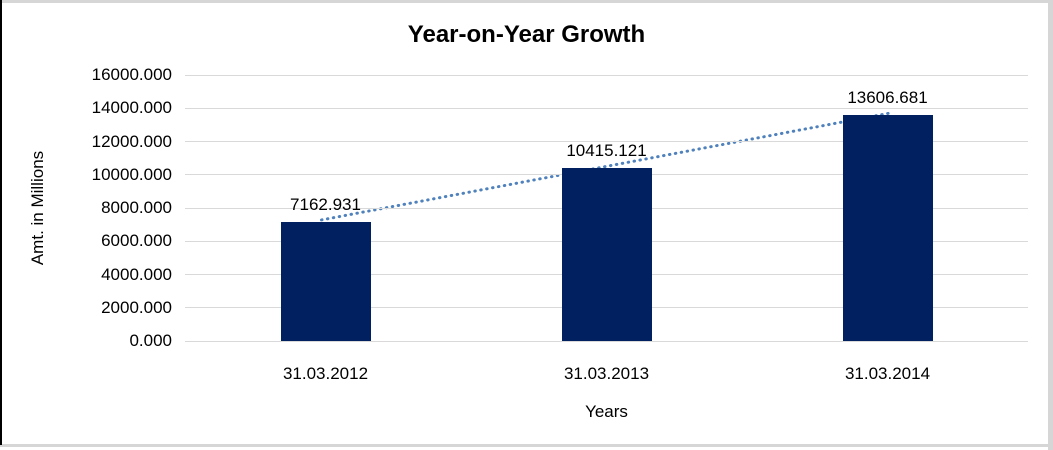 The height and width of the screenshot is (450, 1053). Describe the element at coordinates (131, 108) in the screenshot. I see `y-tick-label: 14000.000` at that location.